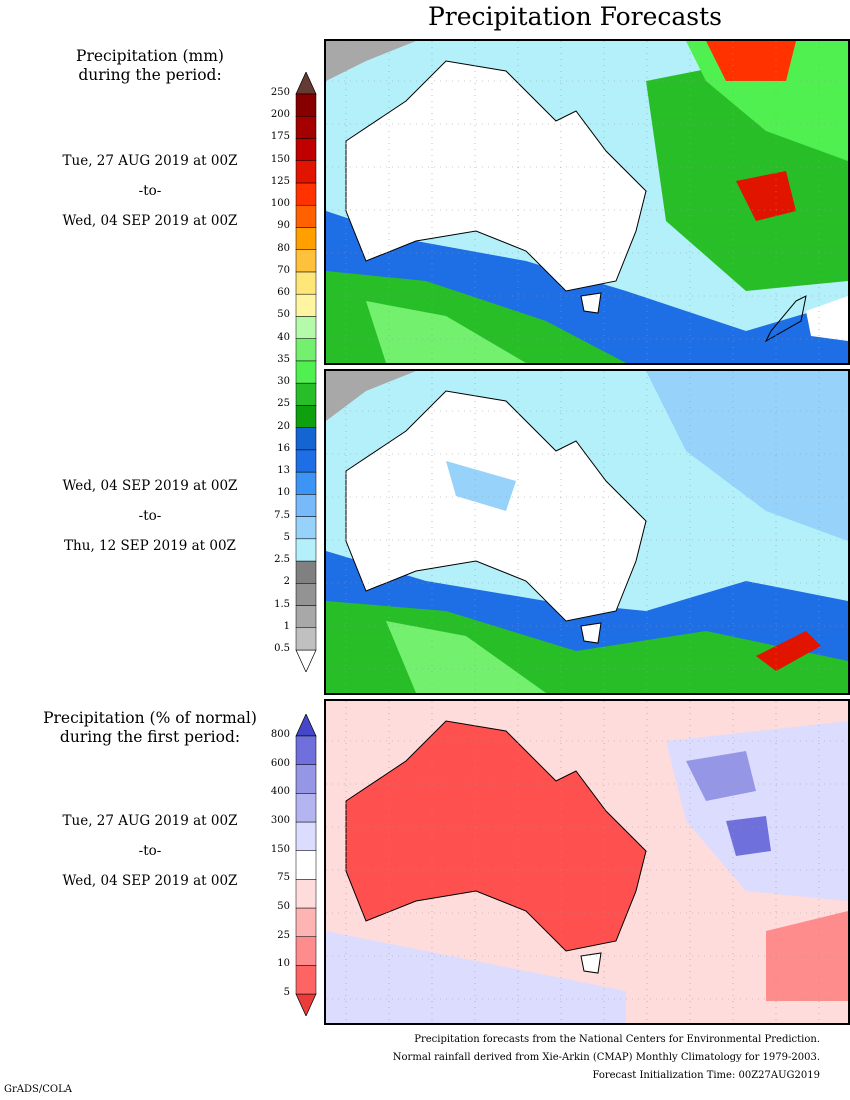 The height and width of the screenshot is (1100, 850). Describe the element at coordinates (280, 204) in the screenshot. I see `colorbar-tick-label: 100` at that location.